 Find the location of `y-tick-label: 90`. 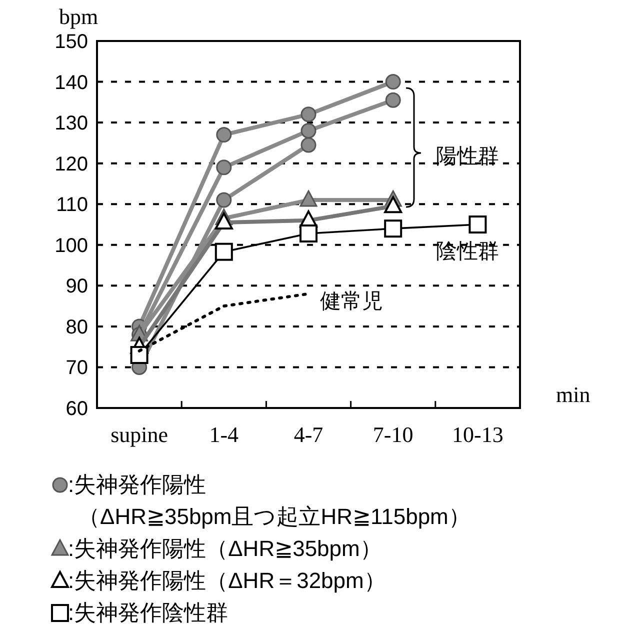

y-tick-label: 90 is located at coordinates (77, 287).